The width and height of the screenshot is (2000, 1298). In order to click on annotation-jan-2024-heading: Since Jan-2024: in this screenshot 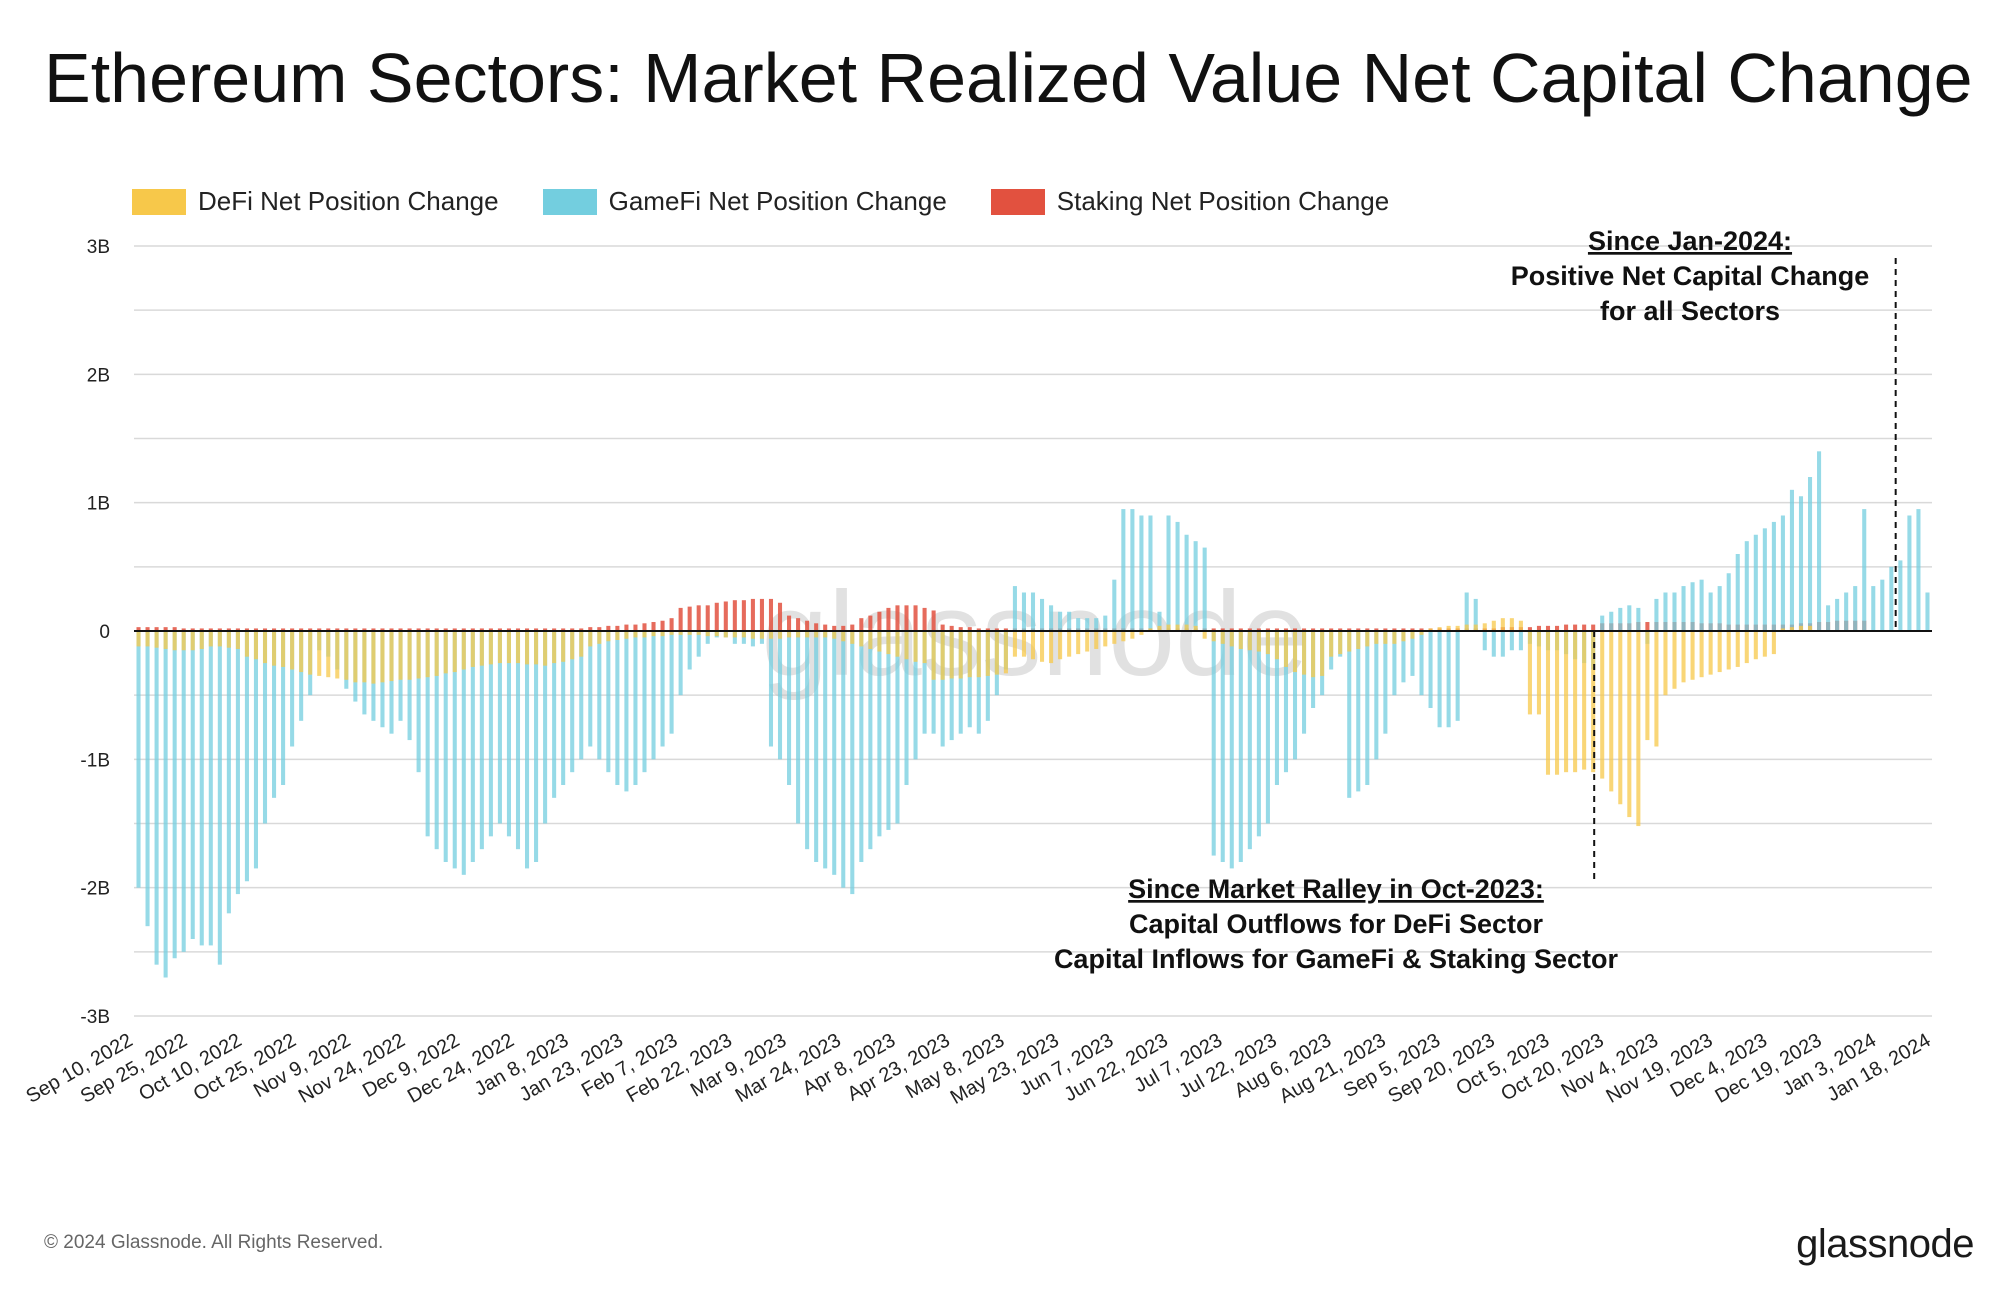, I will do `click(1690, 241)`.